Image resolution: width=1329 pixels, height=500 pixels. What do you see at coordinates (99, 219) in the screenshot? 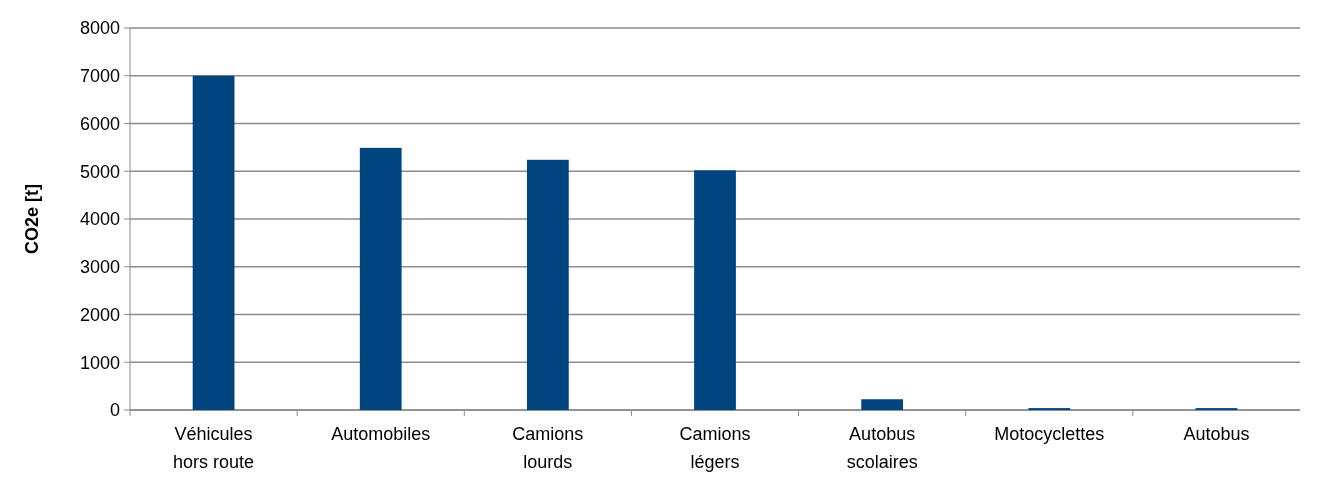
I see `y-tick-label: 4000` at bounding box center [99, 219].